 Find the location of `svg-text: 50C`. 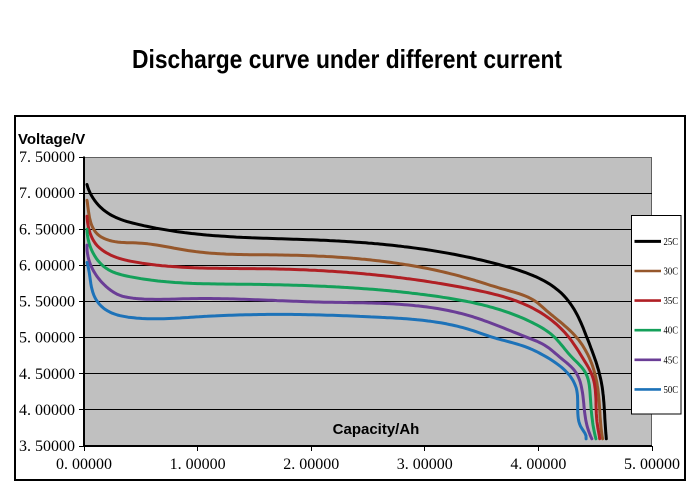

svg-text: 50C is located at coordinates (671, 390).